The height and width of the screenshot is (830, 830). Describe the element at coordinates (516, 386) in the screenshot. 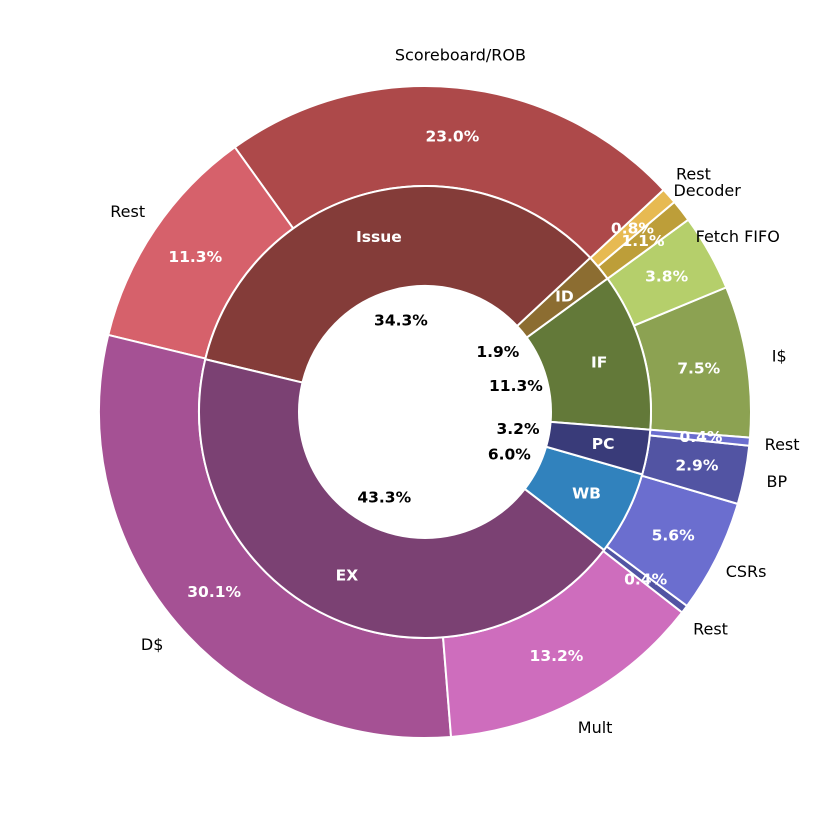

I see `inner-pct-if-0: 11.3%` at that location.